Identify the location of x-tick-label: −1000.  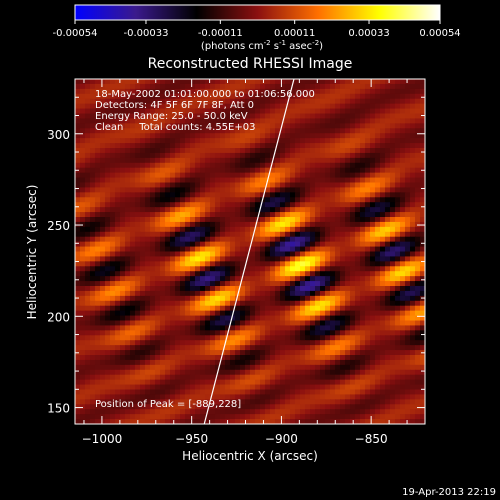
(102, 439).